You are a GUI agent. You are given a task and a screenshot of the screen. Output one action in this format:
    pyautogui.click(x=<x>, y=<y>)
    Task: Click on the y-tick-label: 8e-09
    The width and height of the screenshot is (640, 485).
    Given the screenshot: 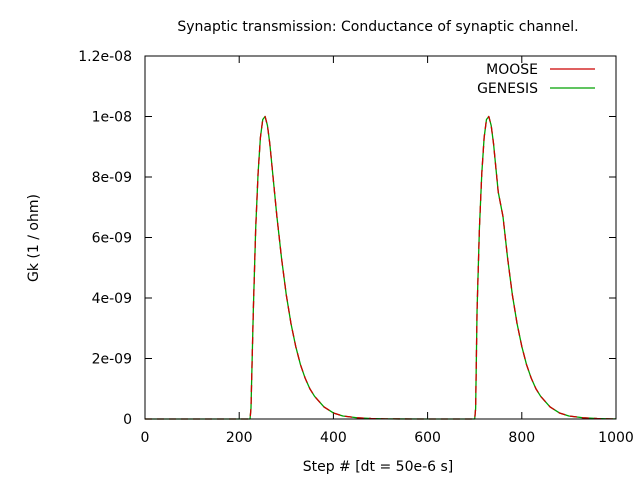 What is the action you would take?
    pyautogui.click(x=112, y=178)
    